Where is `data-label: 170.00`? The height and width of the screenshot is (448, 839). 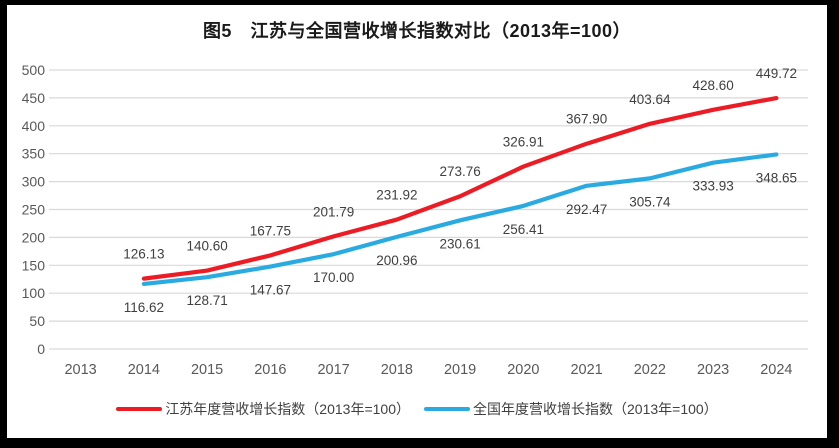 data-label: 170.00 is located at coordinates (333, 277).